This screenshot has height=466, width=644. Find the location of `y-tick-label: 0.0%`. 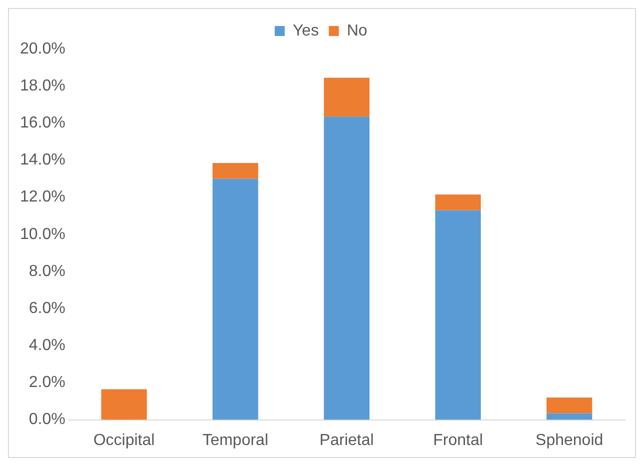

y-tick-label: 0.0% is located at coordinates (47, 419).